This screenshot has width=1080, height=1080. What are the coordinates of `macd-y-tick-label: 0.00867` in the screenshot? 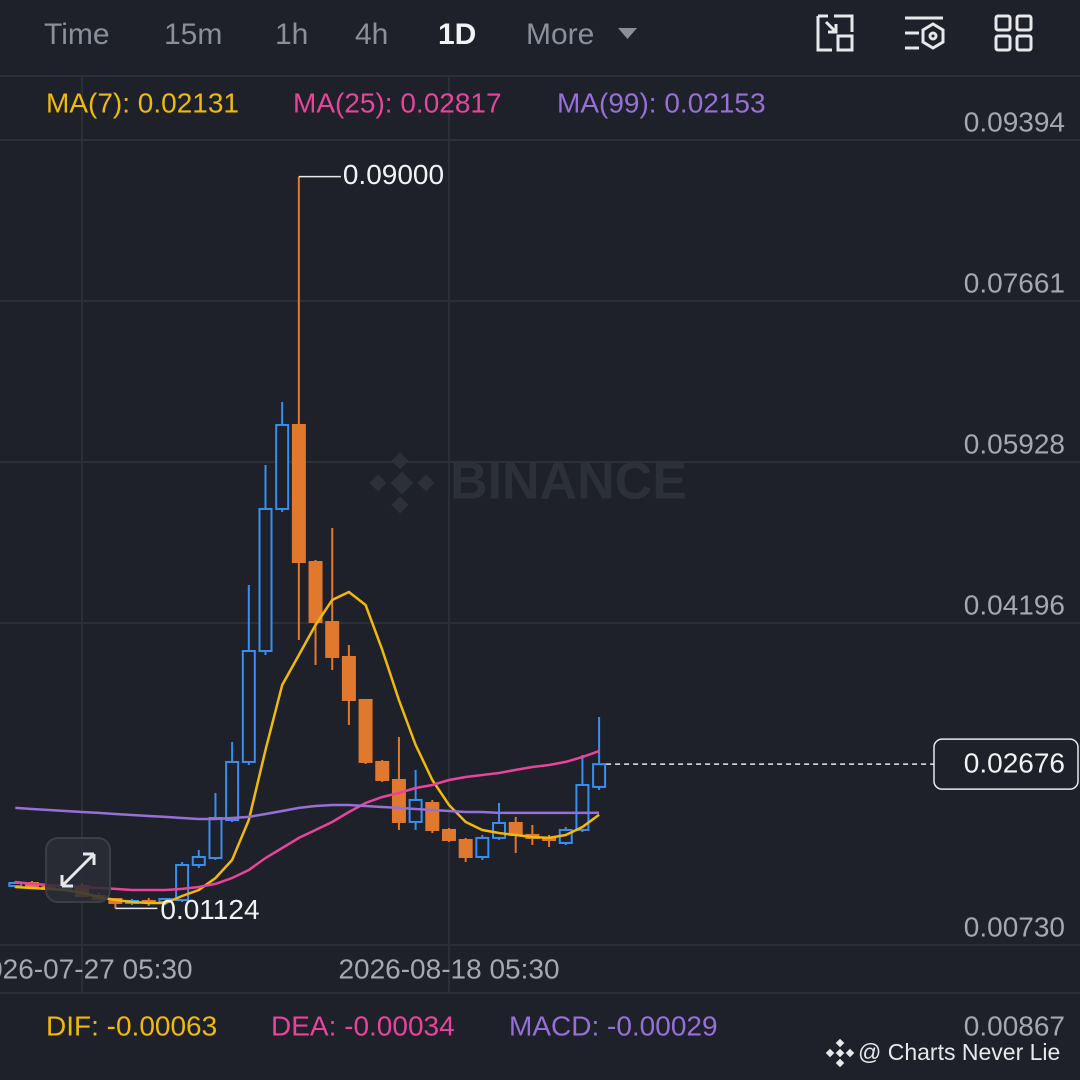 It's located at (1014, 1025).